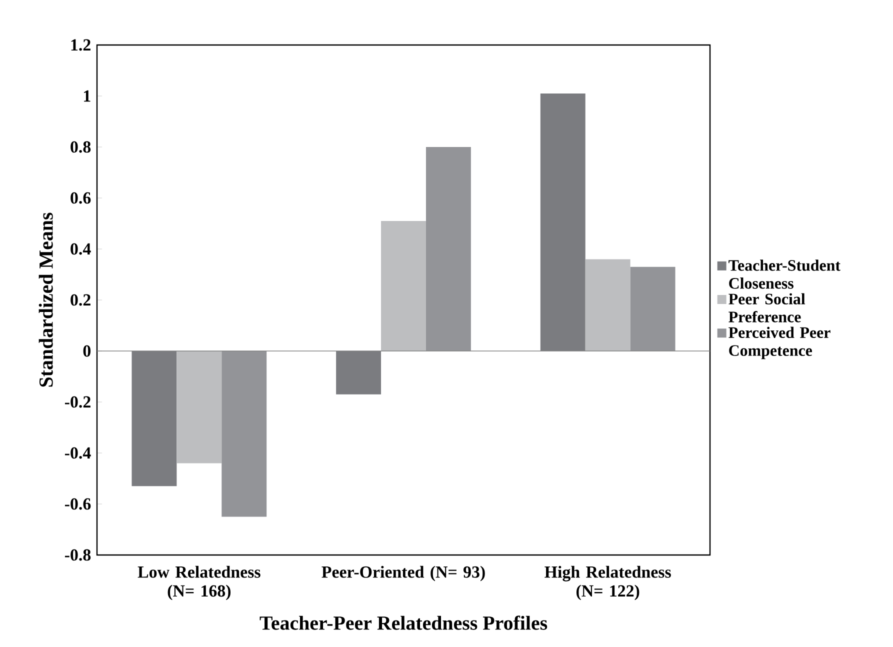  I want to click on x-tick-label: Peer-Oriented (N= 93), so click(403, 574).